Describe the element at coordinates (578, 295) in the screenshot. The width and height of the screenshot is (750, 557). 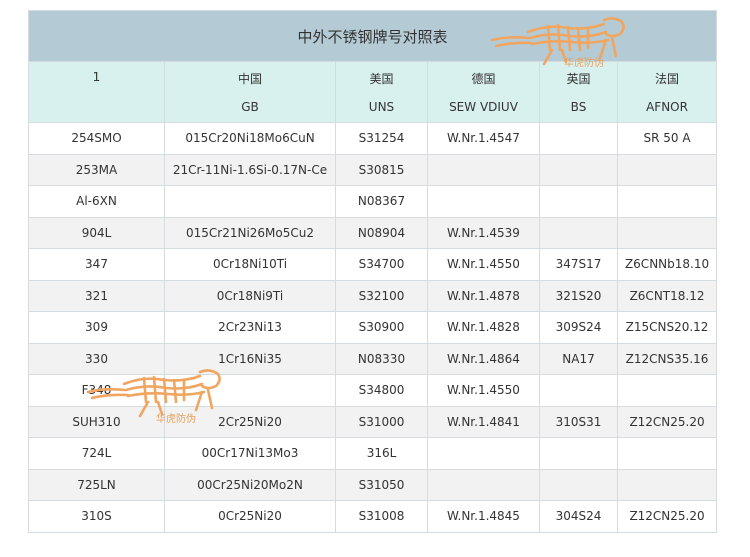
I see `bs-cell: 321S20` at that location.